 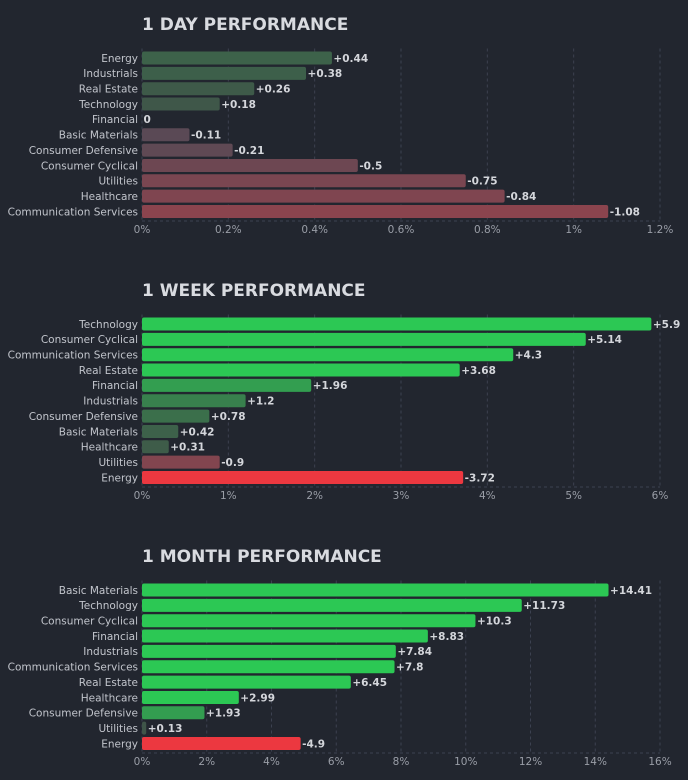 I want to click on x-tick-label: 0.6%, so click(x=401, y=230).